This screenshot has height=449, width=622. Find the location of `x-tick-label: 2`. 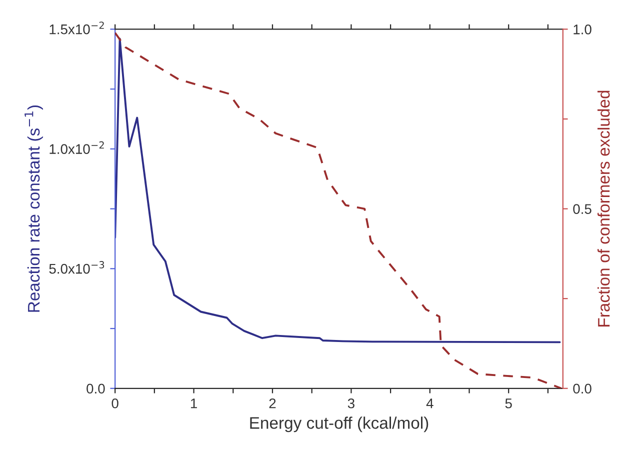

x-tick-label: 2 is located at coordinates (272, 403).